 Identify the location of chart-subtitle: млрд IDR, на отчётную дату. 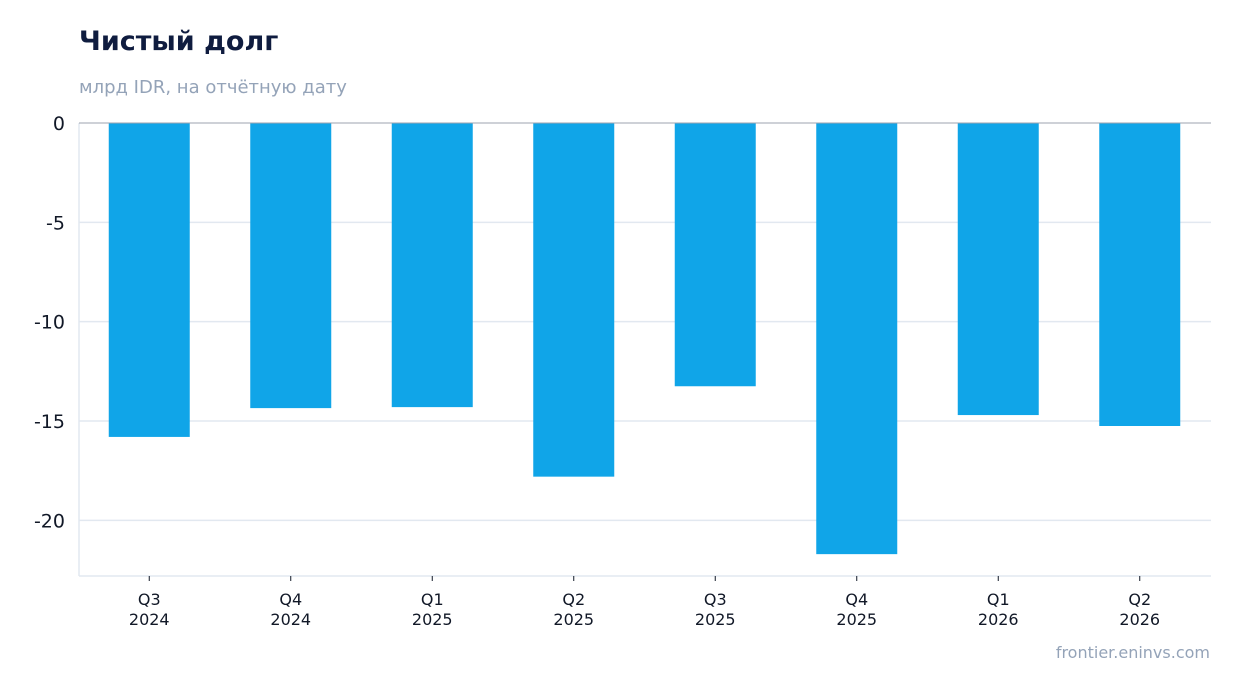
(213, 87).